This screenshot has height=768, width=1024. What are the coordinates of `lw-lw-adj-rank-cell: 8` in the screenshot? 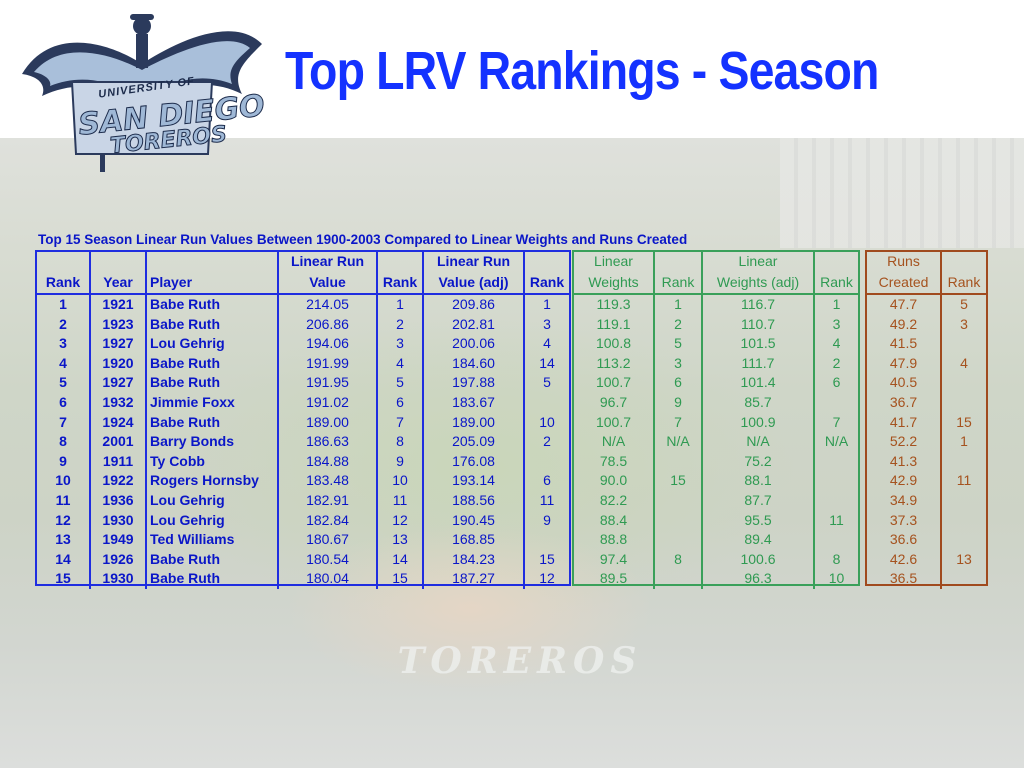 It's located at (836, 558).